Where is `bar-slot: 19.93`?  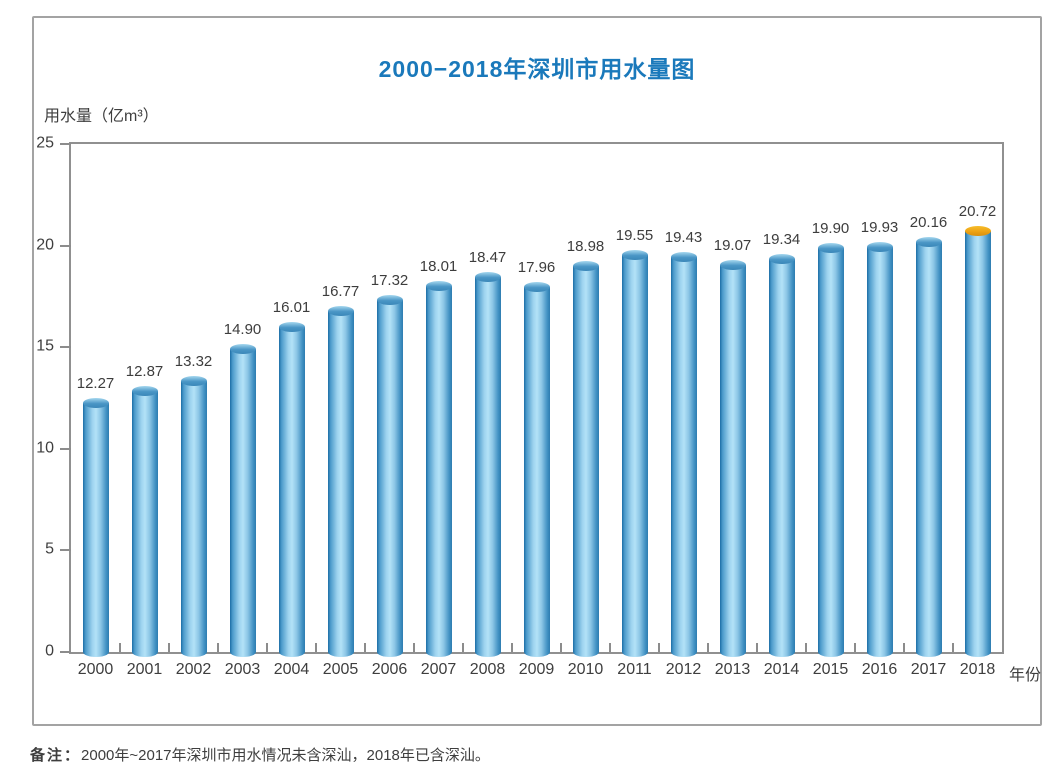
bar-slot: 19.93 is located at coordinates (879, 400).